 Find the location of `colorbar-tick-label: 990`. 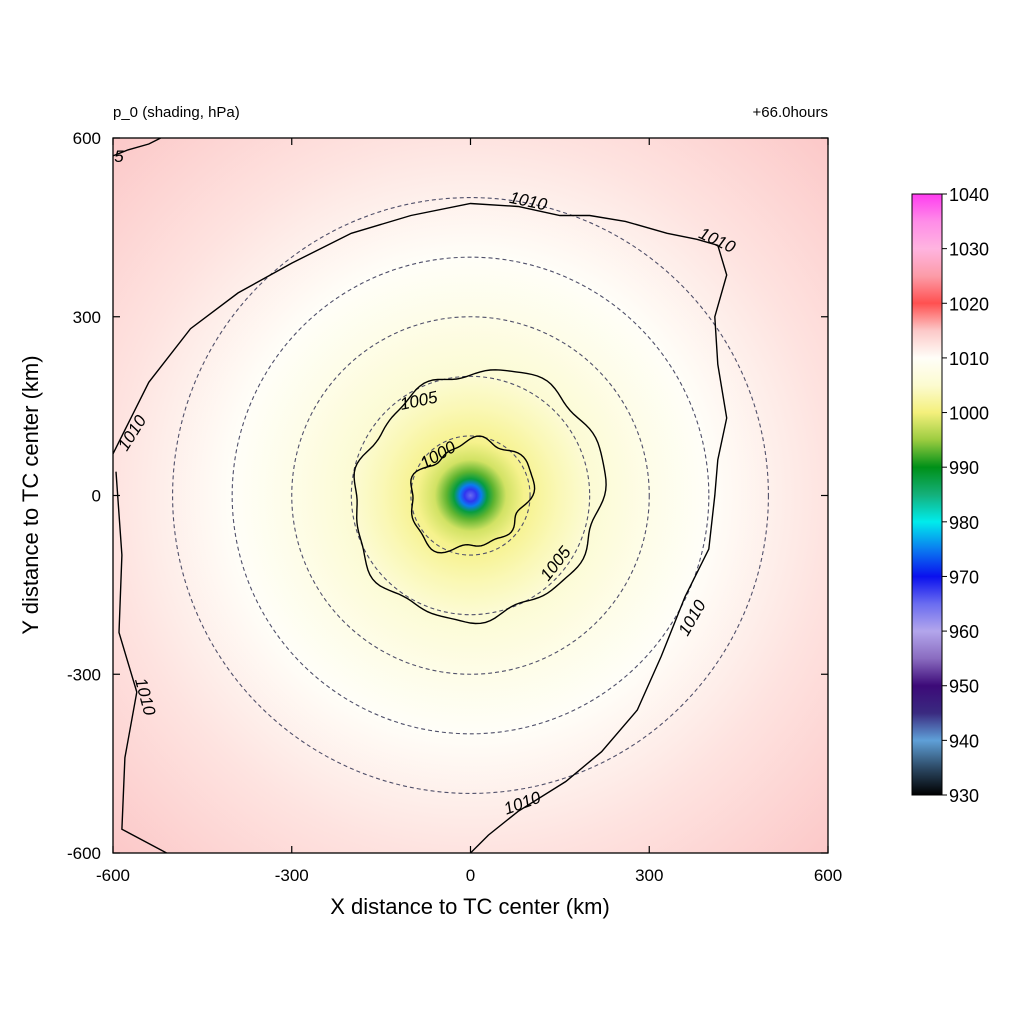

colorbar-tick-label: 990 is located at coordinates (964, 468).